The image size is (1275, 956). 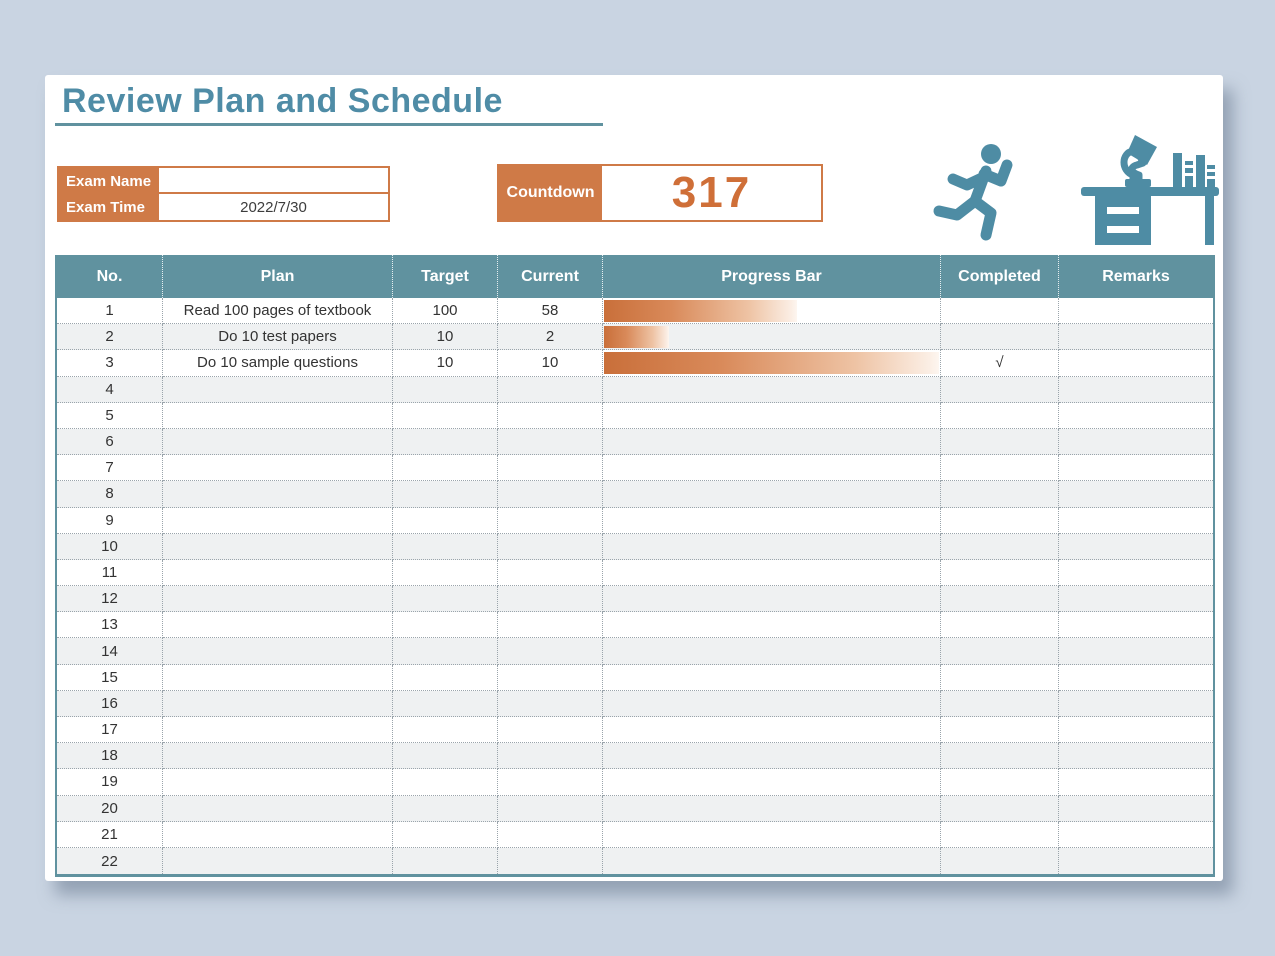 What do you see at coordinates (110, 520) in the screenshot?
I see `no-cell: 9` at bounding box center [110, 520].